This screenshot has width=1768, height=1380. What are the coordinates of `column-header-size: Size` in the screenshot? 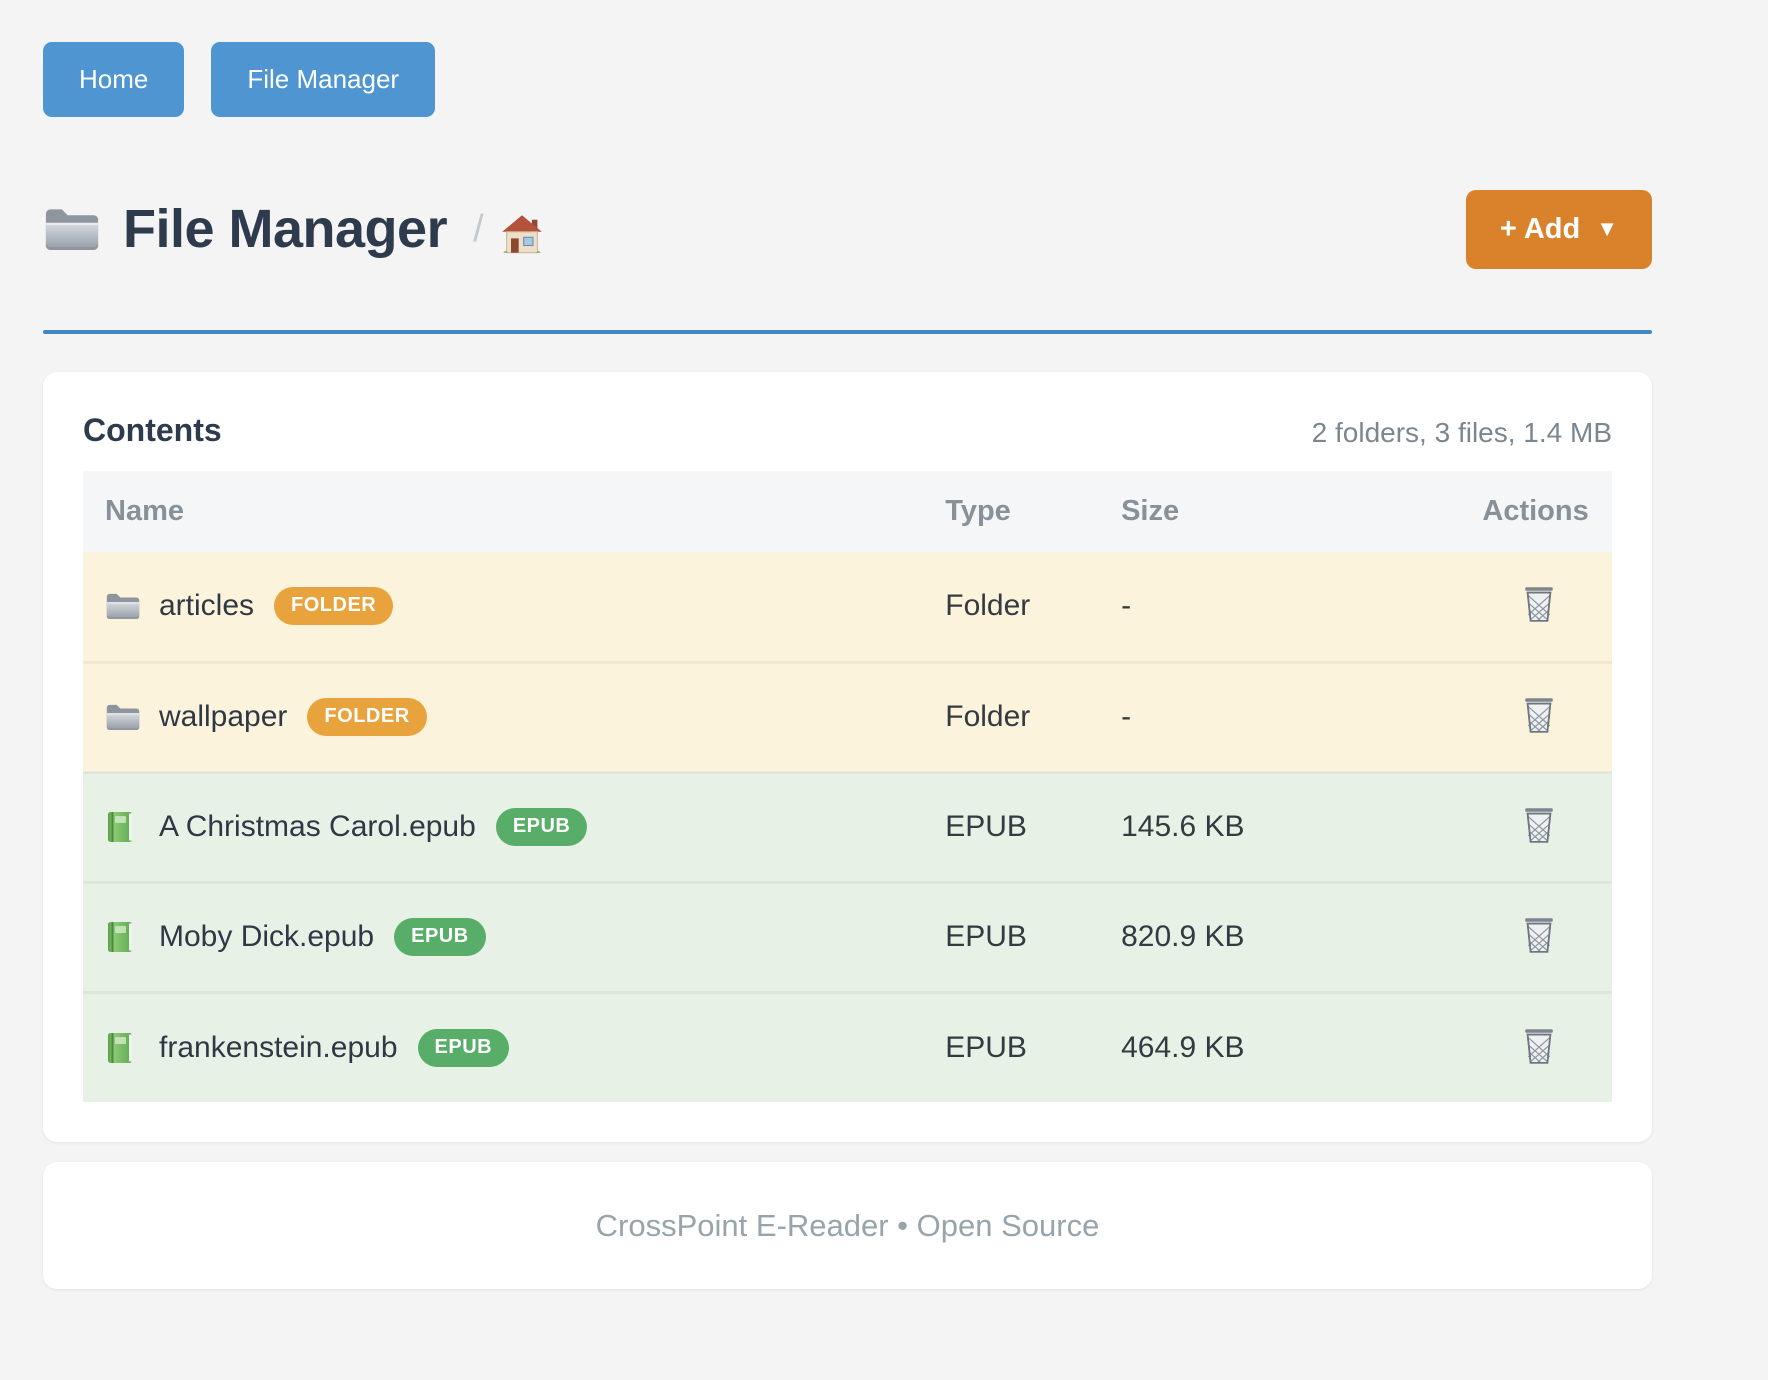 It's located at (1287, 511).